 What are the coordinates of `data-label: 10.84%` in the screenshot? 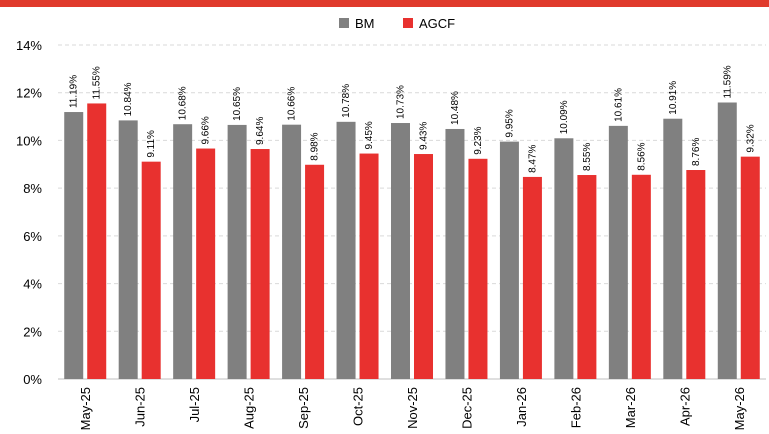 It's located at (128, 99).